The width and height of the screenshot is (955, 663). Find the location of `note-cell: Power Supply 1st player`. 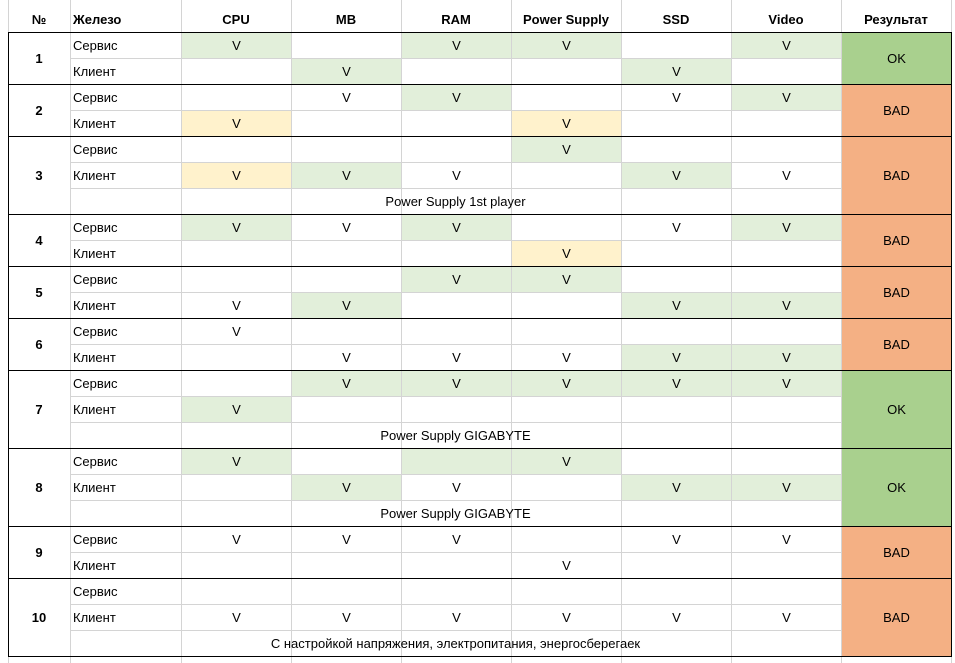

note-cell: Power Supply 1st player is located at coordinates (455, 201).